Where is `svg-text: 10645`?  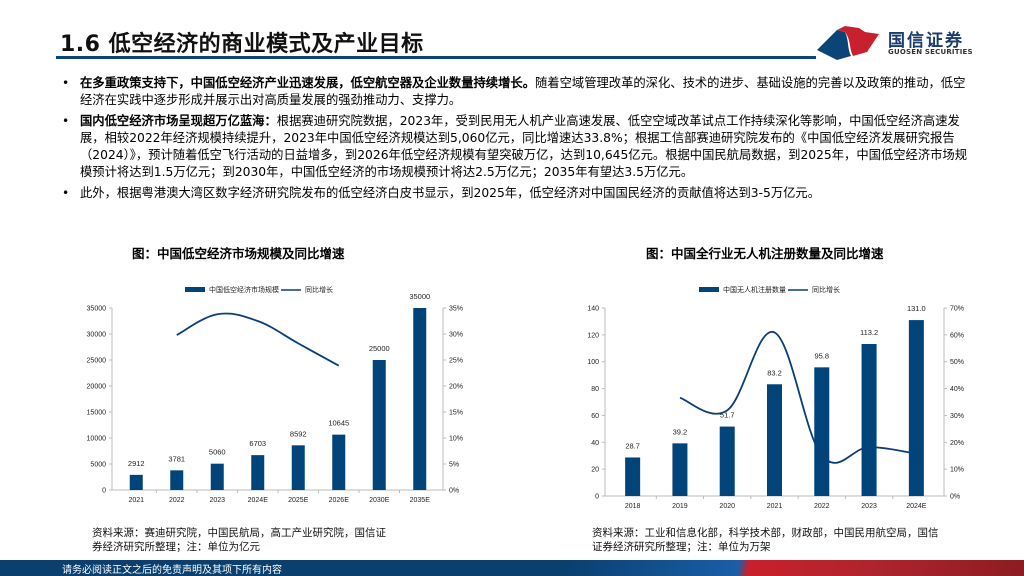
svg-text: 10645 is located at coordinates (338, 423).